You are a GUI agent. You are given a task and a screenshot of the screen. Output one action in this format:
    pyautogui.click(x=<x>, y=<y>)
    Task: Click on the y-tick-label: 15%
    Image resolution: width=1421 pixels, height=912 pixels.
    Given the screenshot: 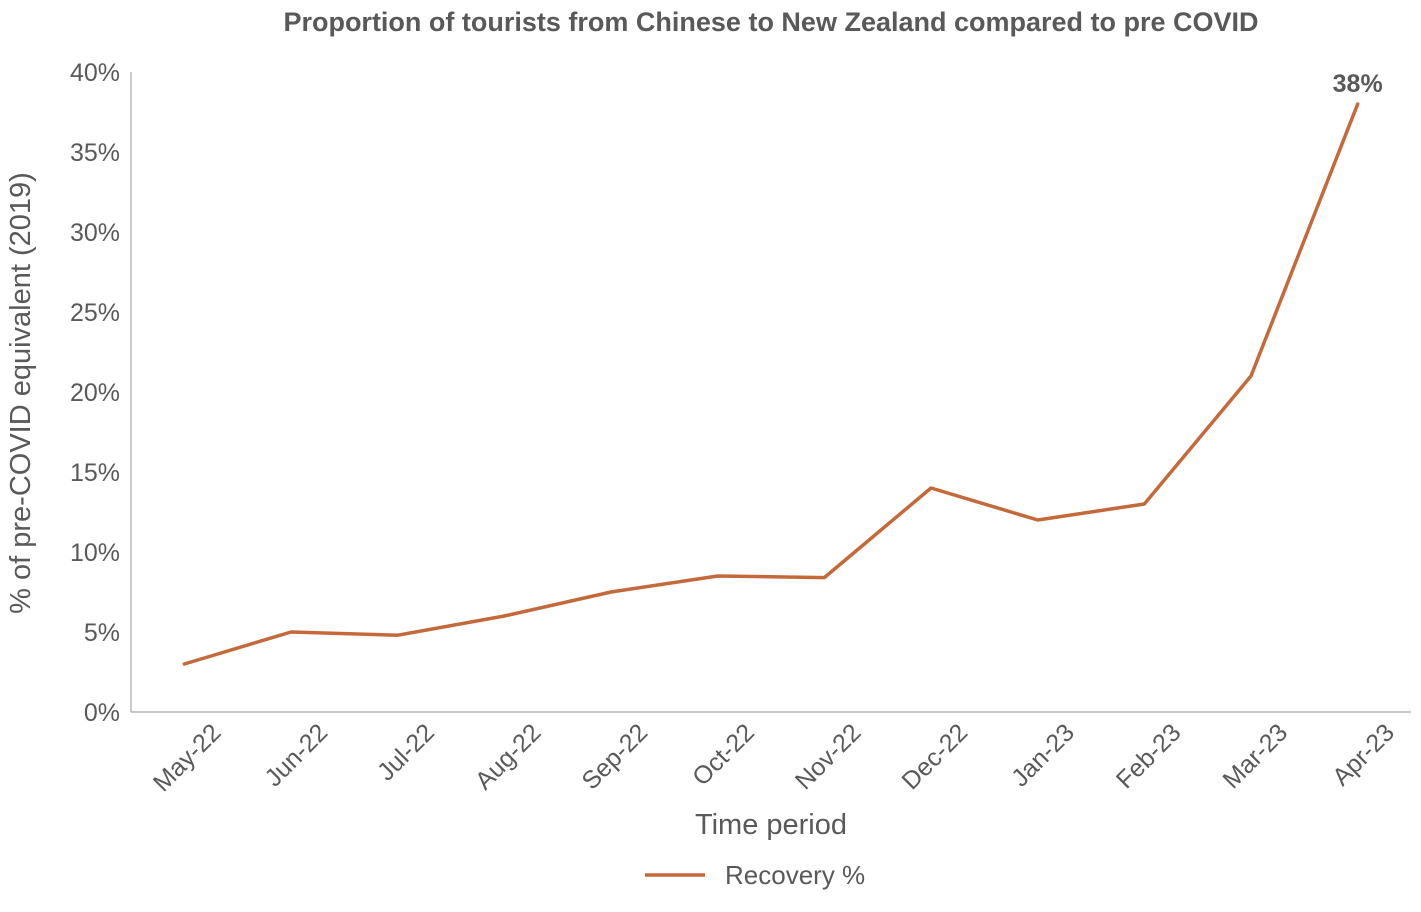 What is the action you would take?
    pyautogui.click(x=95, y=473)
    